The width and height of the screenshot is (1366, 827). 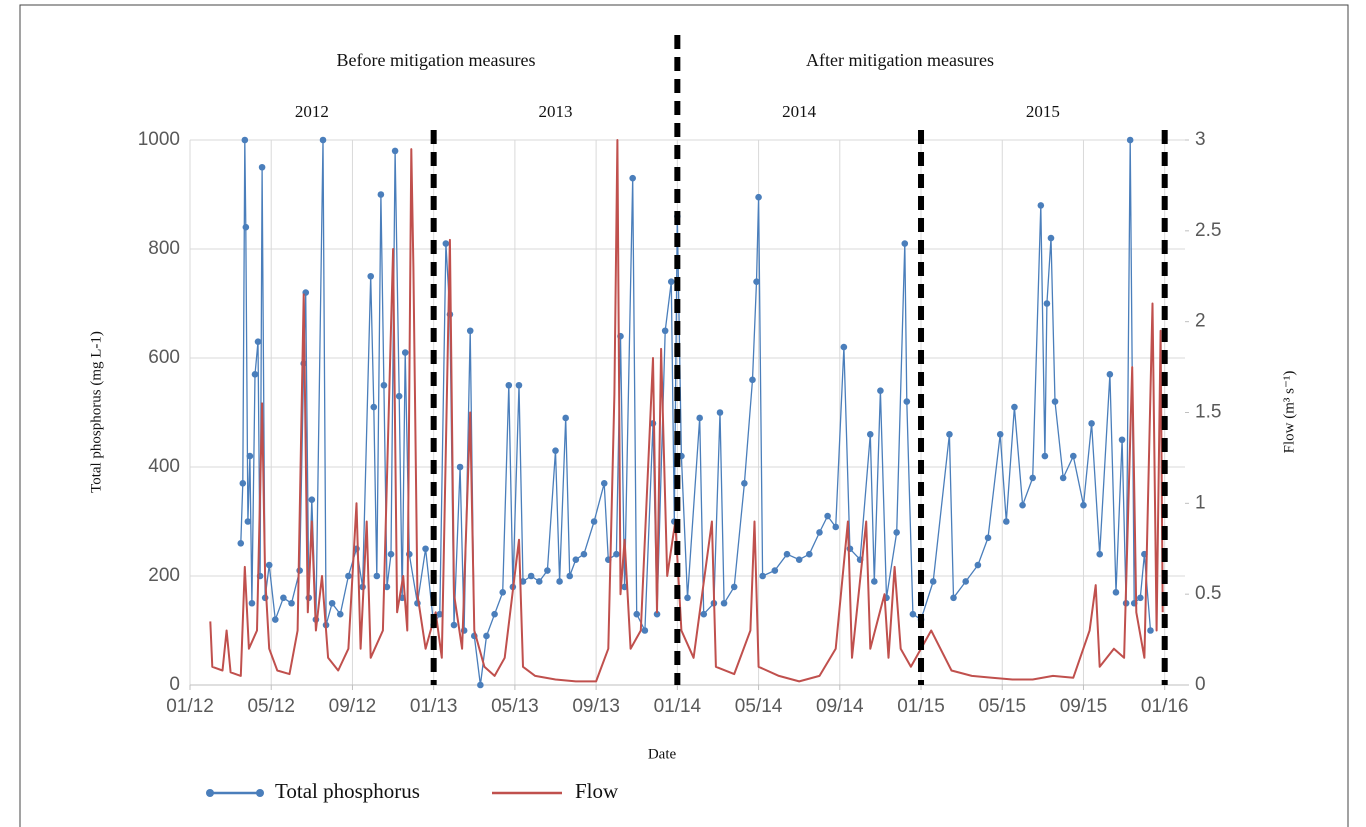 I want to click on year-label: 2014, so click(x=799, y=111).